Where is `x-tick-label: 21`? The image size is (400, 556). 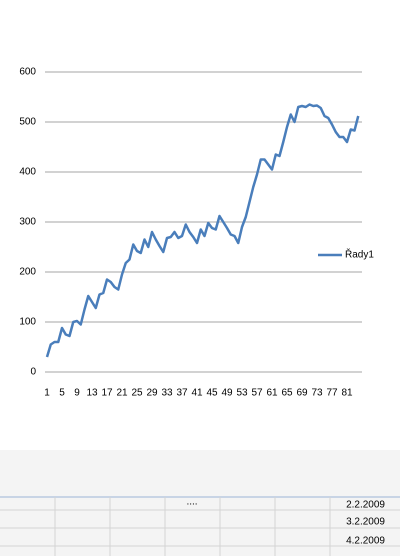
x-tick-label: 21 is located at coordinates (122, 393).